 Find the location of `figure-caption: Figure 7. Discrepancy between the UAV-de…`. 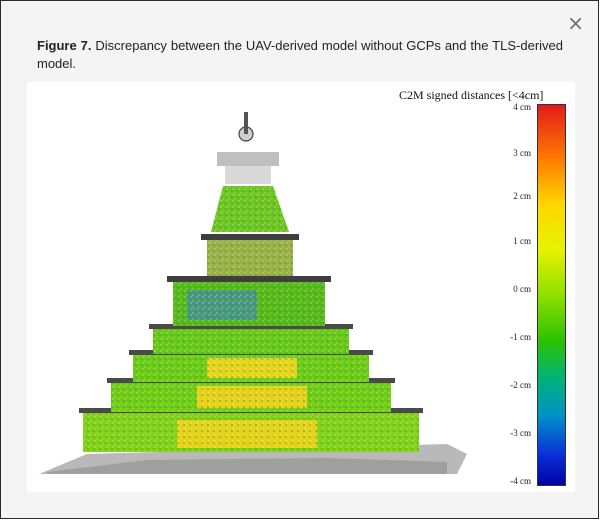

figure-caption: Figure 7. Discrepancy between the UAV-de… is located at coordinates (300, 55).